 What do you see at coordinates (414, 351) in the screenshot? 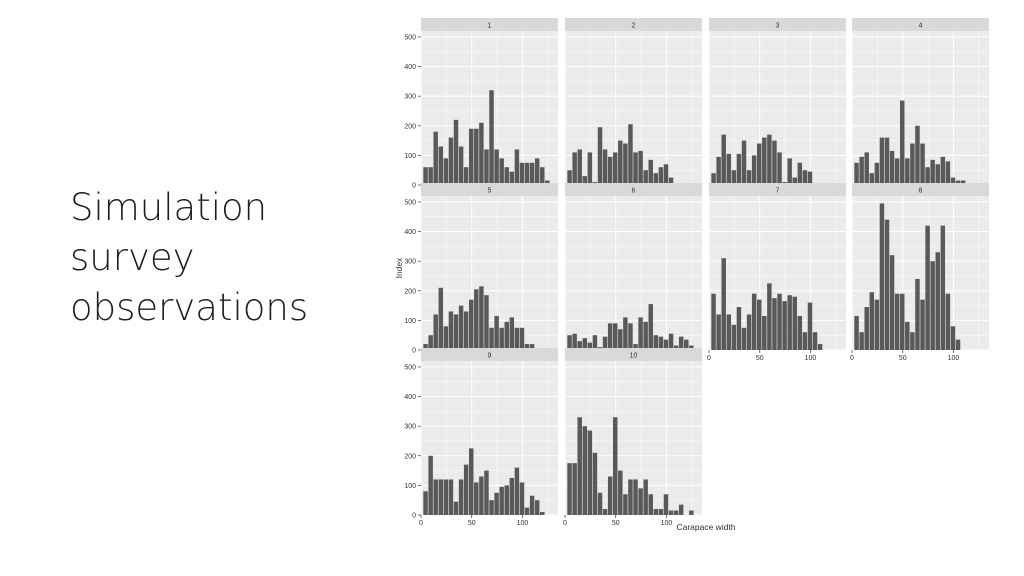
I see `y-tick-label: 0` at bounding box center [414, 351].